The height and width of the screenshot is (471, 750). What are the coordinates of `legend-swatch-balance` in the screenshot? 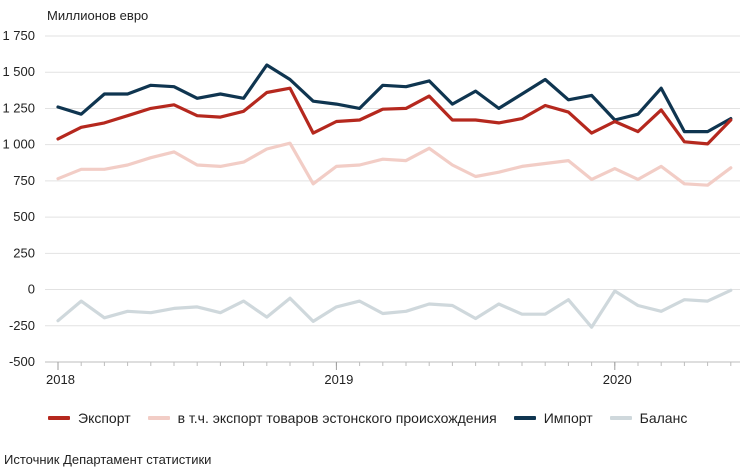 It's located at (620, 418).